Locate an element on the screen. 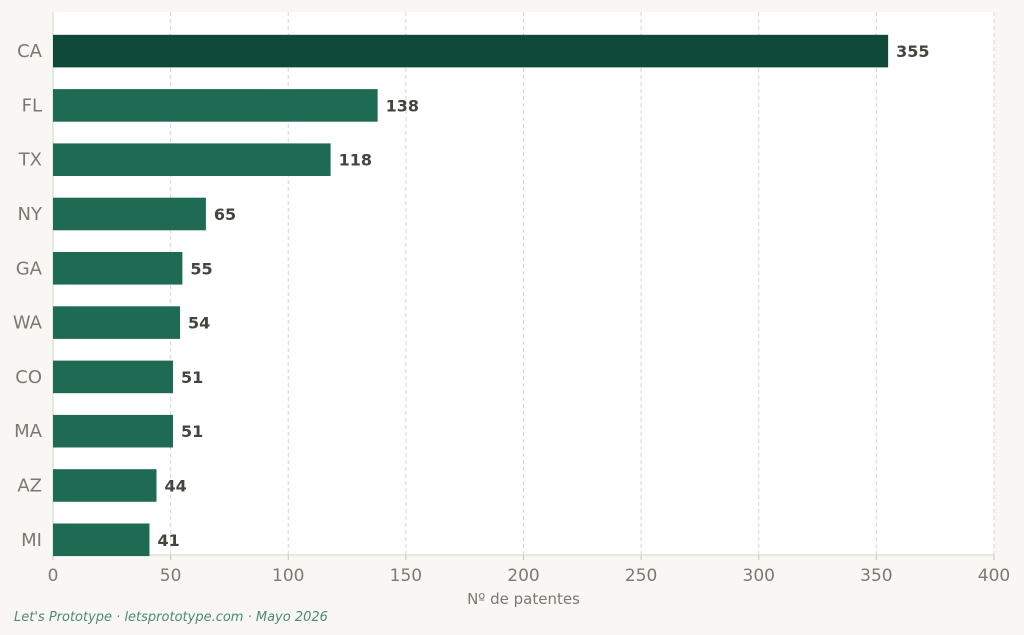 Image resolution: width=1024 pixels, height=635 pixels. value-label: 54 is located at coordinates (199, 323).